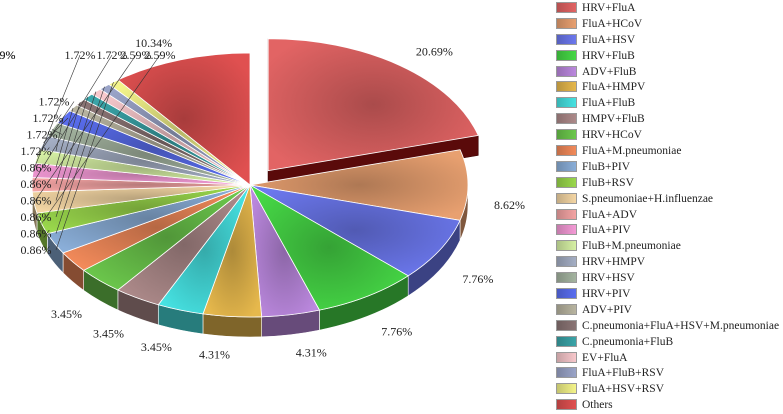  What do you see at coordinates (648, 198) in the screenshot?
I see `legend-label: S.pneumoniae+H.influenzae` at bounding box center [648, 198].